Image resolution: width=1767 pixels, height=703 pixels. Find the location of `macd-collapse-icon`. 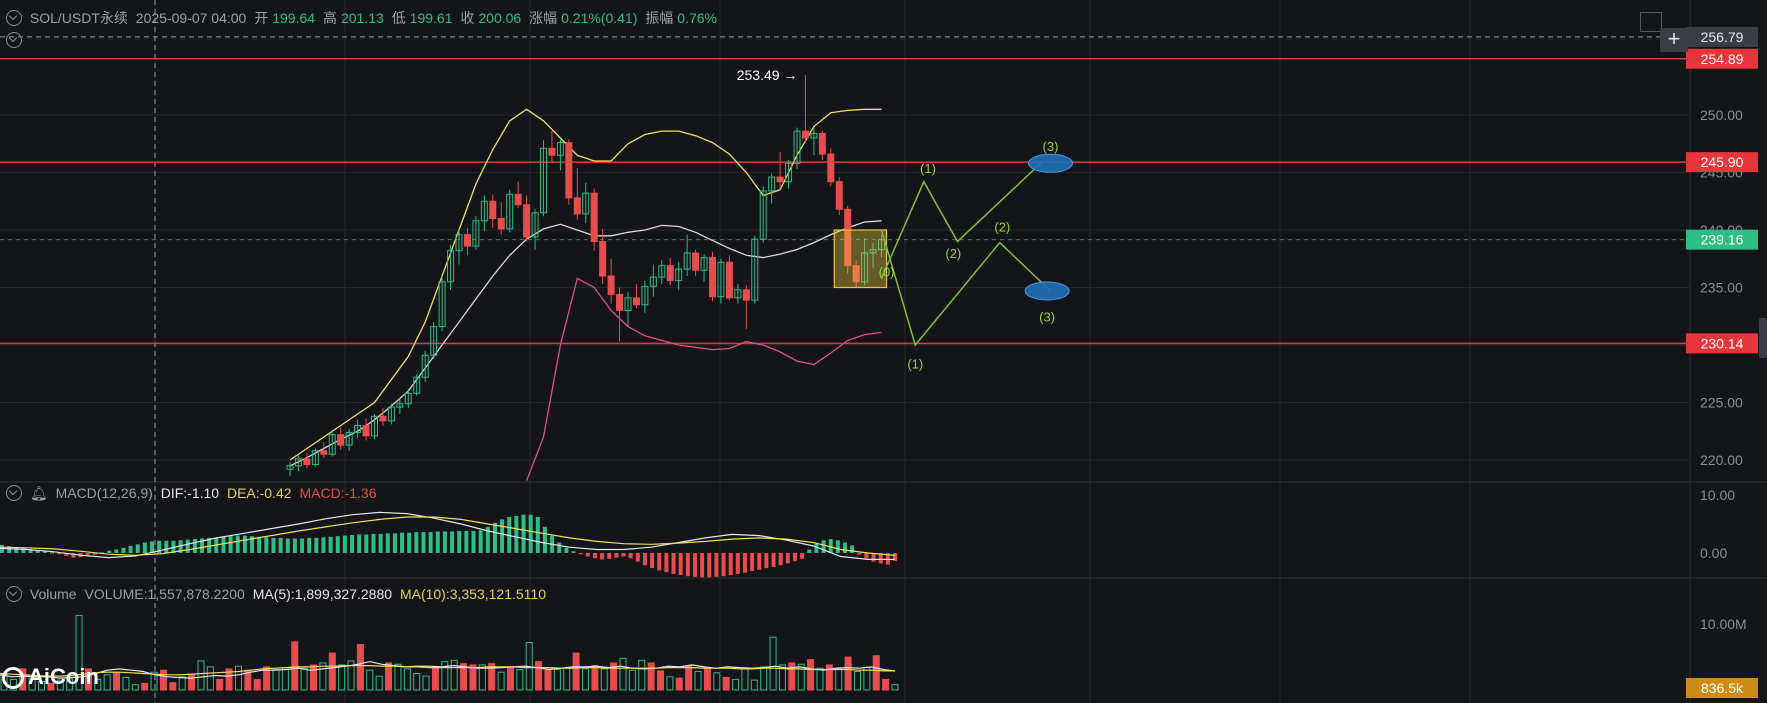

macd-collapse-icon is located at coordinates (14, 493).